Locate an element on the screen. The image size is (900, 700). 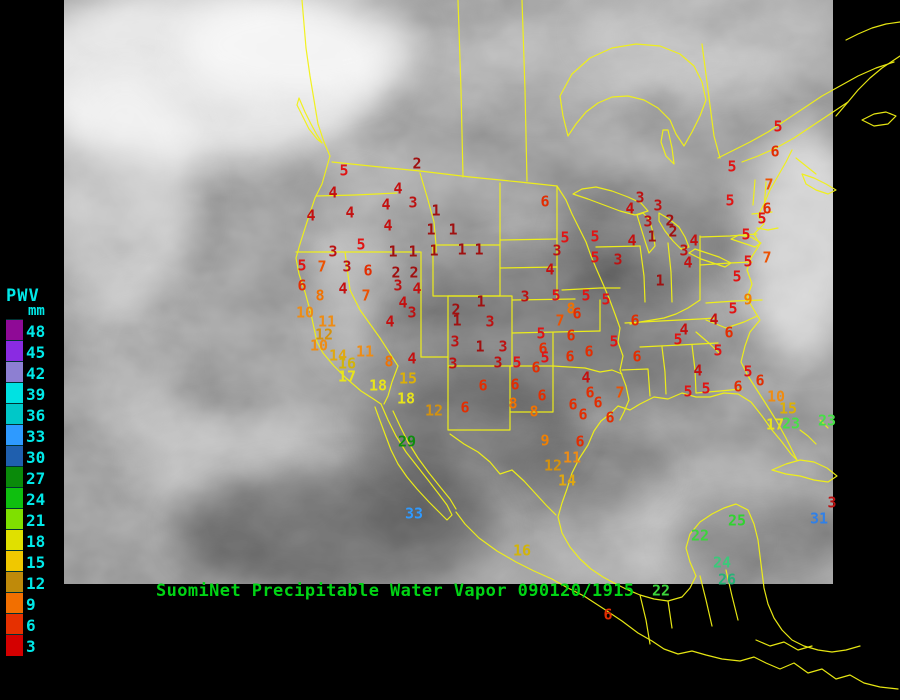
legend-entry: 36 is located at coordinates (36, 414).